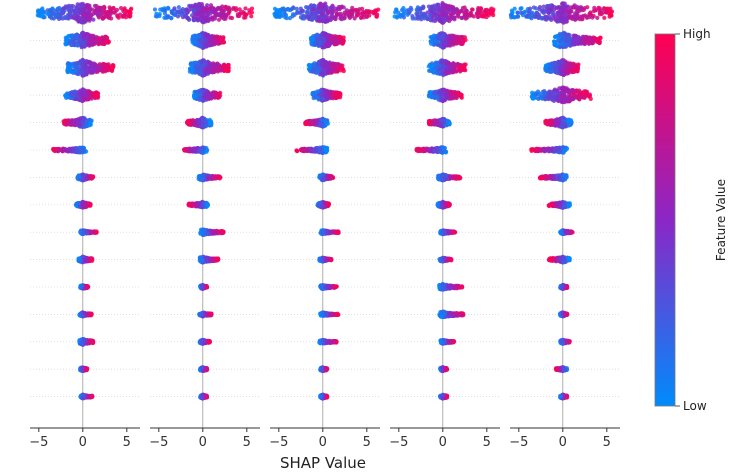 This screenshot has width=738, height=475. I want to click on panel-2: −5 0 5, so click(204, 225).